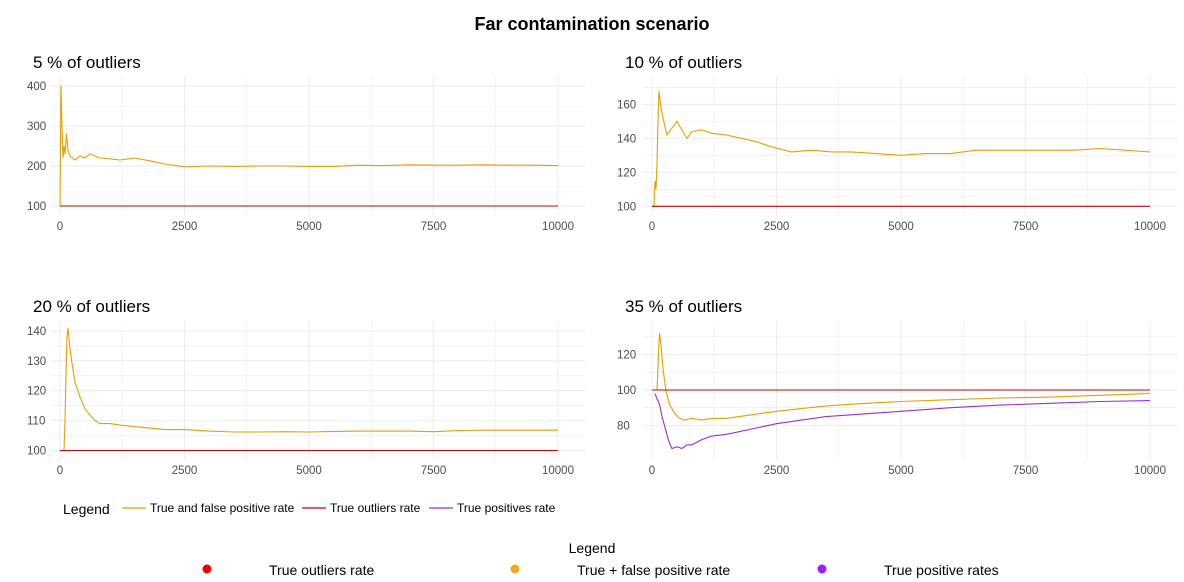  What do you see at coordinates (207, 569) in the screenshot?
I see `point-legend-dot-red` at bounding box center [207, 569].